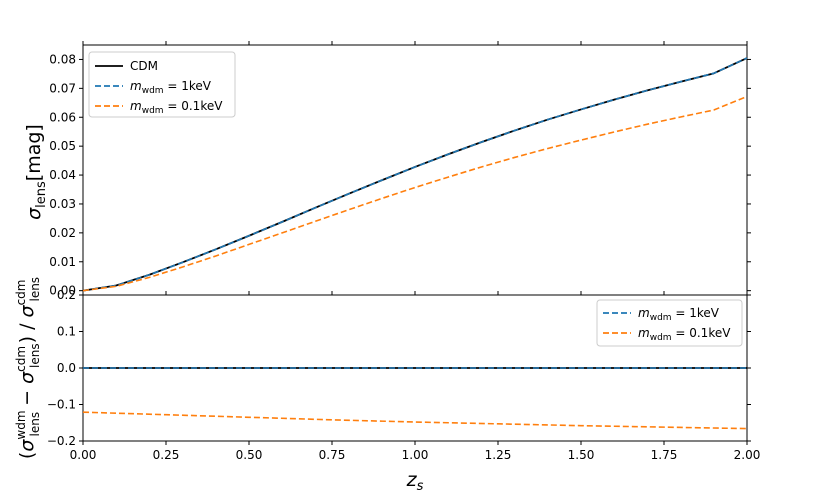 The image size is (830, 491). What do you see at coordinates (581, 455) in the screenshot?
I see `xtick-label: 1.50` at bounding box center [581, 455].